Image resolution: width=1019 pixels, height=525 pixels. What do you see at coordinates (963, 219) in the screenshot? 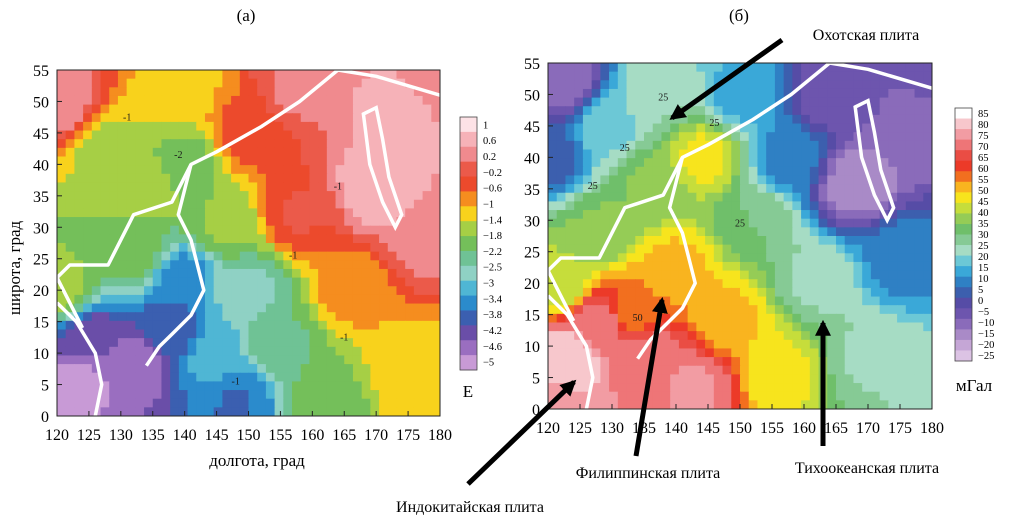
I see `colorbar-swatch` at bounding box center [963, 219].